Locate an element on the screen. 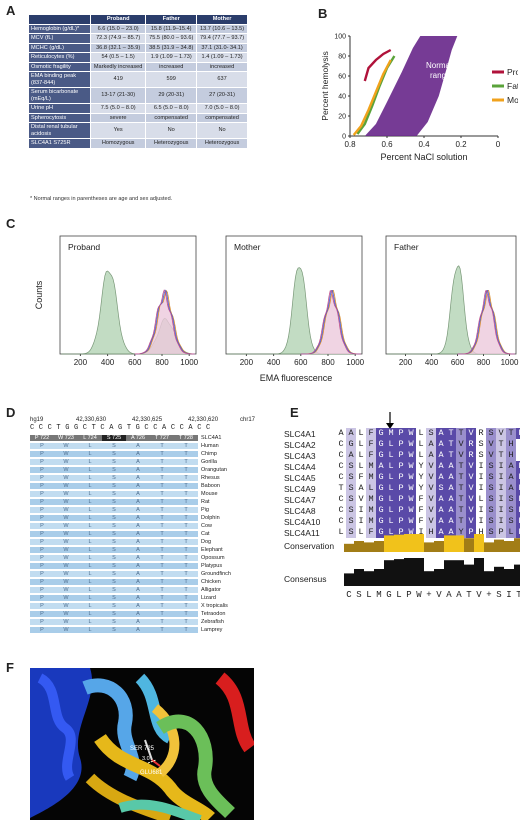 This screenshot has width=520, height=827. legend-label: Proband is located at coordinates (512, 72).